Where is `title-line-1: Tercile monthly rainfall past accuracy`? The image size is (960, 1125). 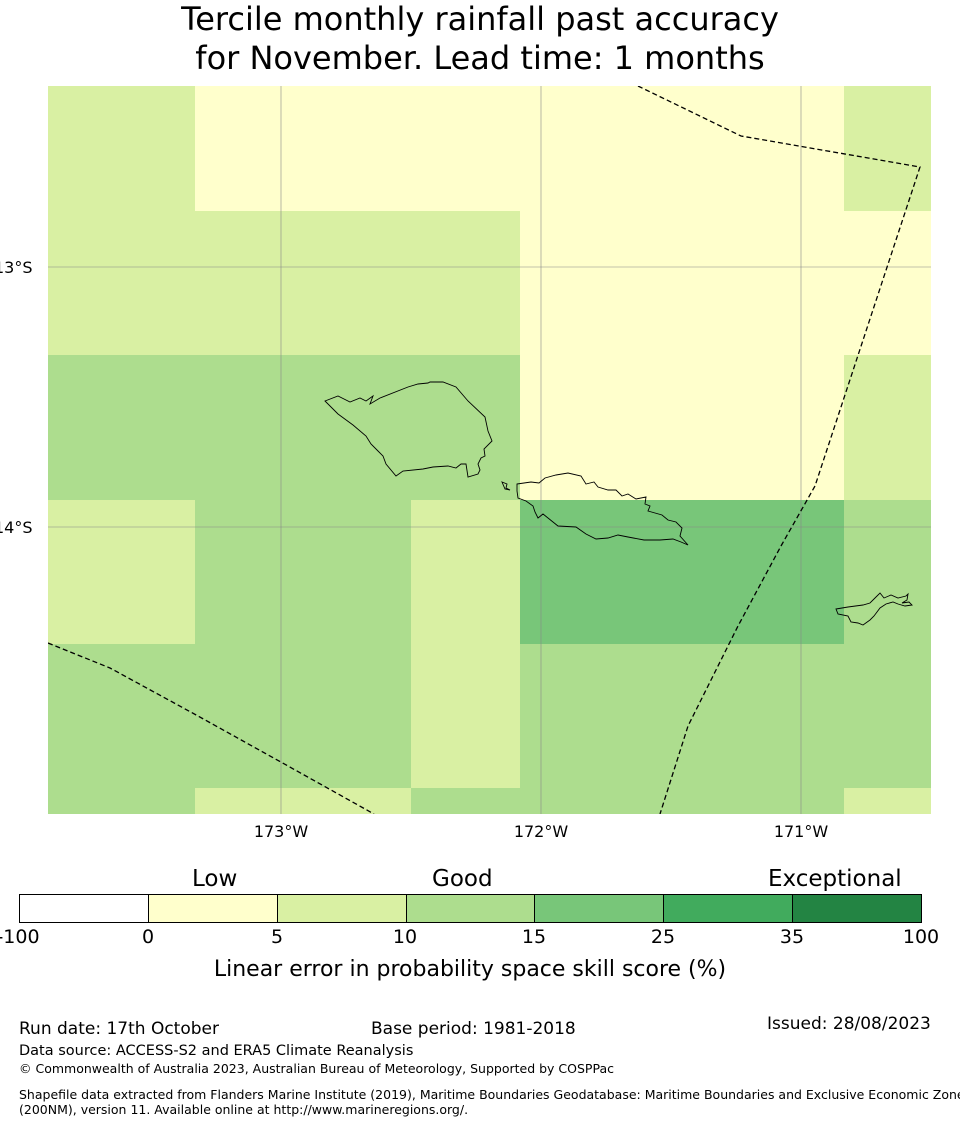 title-line-1: Tercile monthly rainfall past accuracy is located at coordinates (480, 19).